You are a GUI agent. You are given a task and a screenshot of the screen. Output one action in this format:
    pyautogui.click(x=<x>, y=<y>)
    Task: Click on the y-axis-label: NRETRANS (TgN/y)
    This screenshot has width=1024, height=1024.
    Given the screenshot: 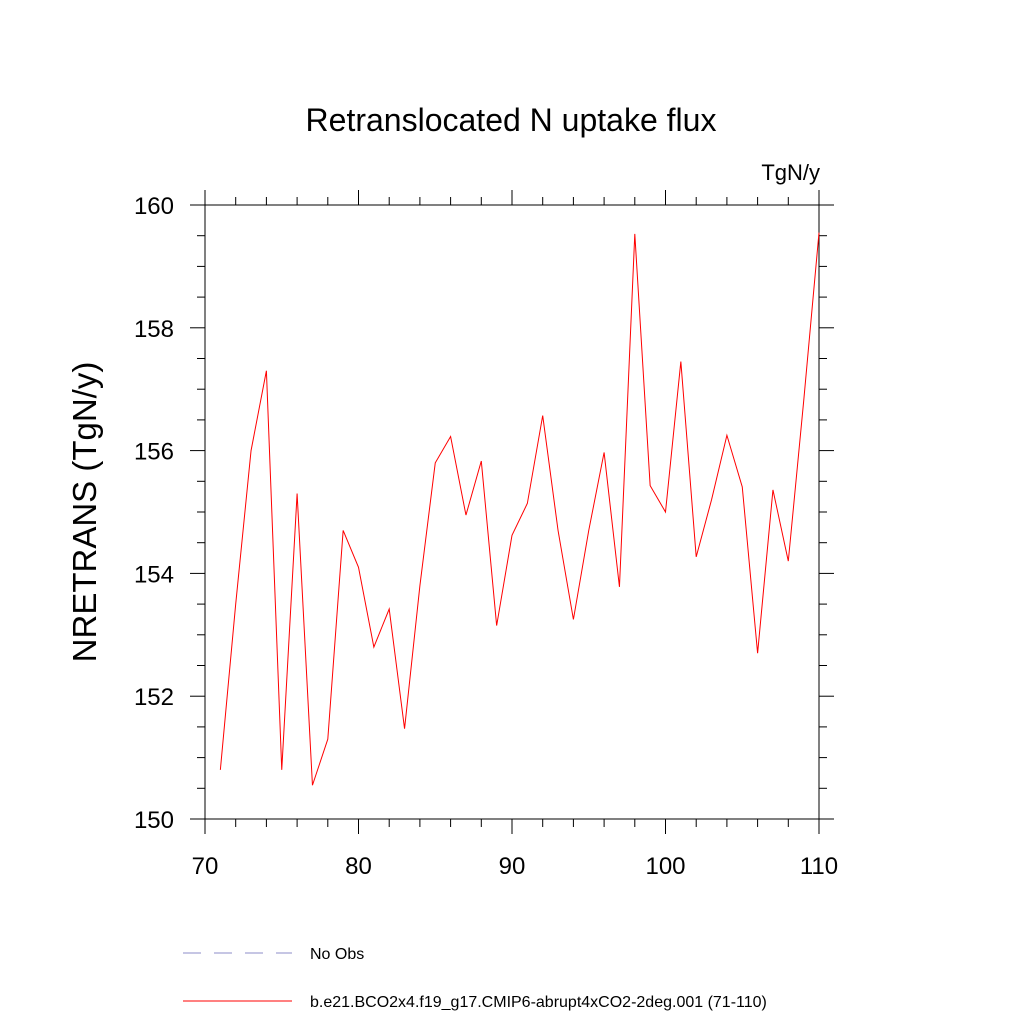 What is the action you would take?
    pyautogui.click(x=84, y=512)
    